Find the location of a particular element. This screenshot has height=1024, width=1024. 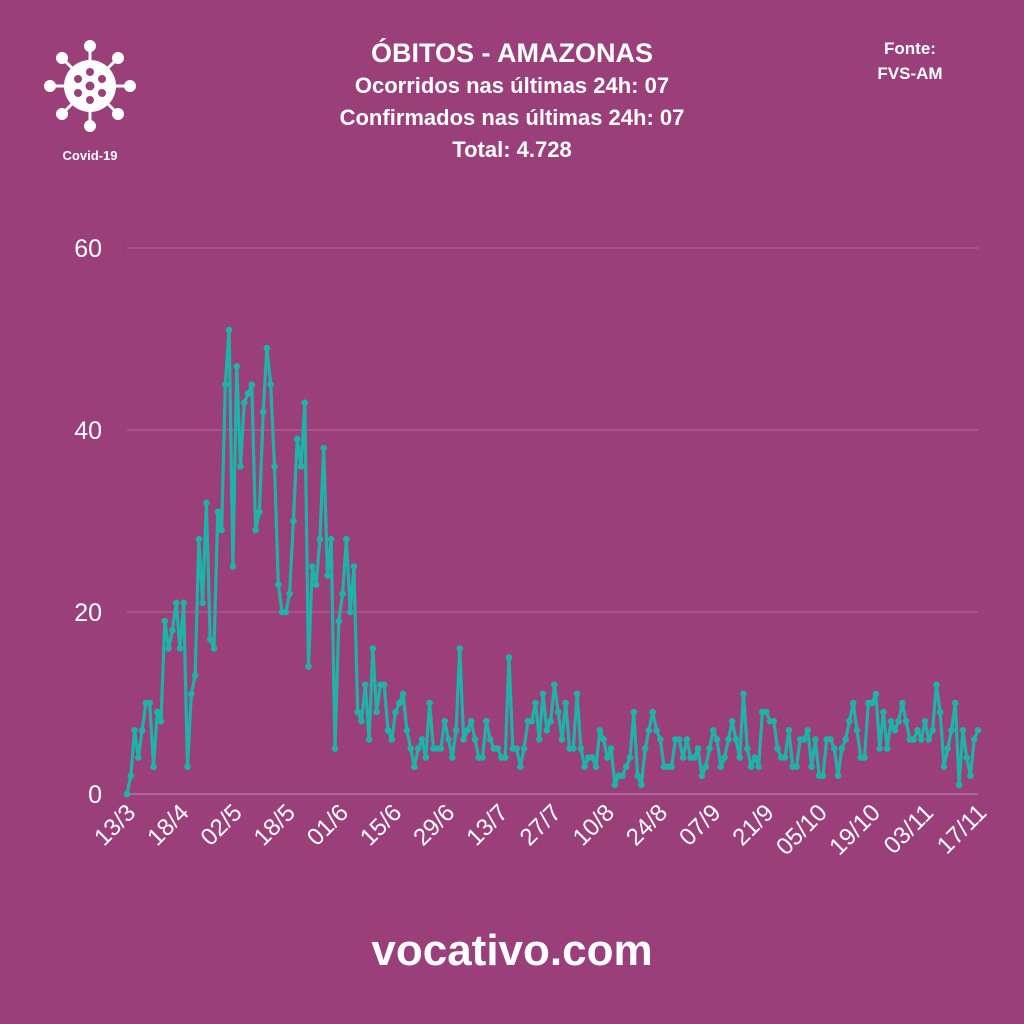

source-name: FVS-AM is located at coordinates (910, 73).